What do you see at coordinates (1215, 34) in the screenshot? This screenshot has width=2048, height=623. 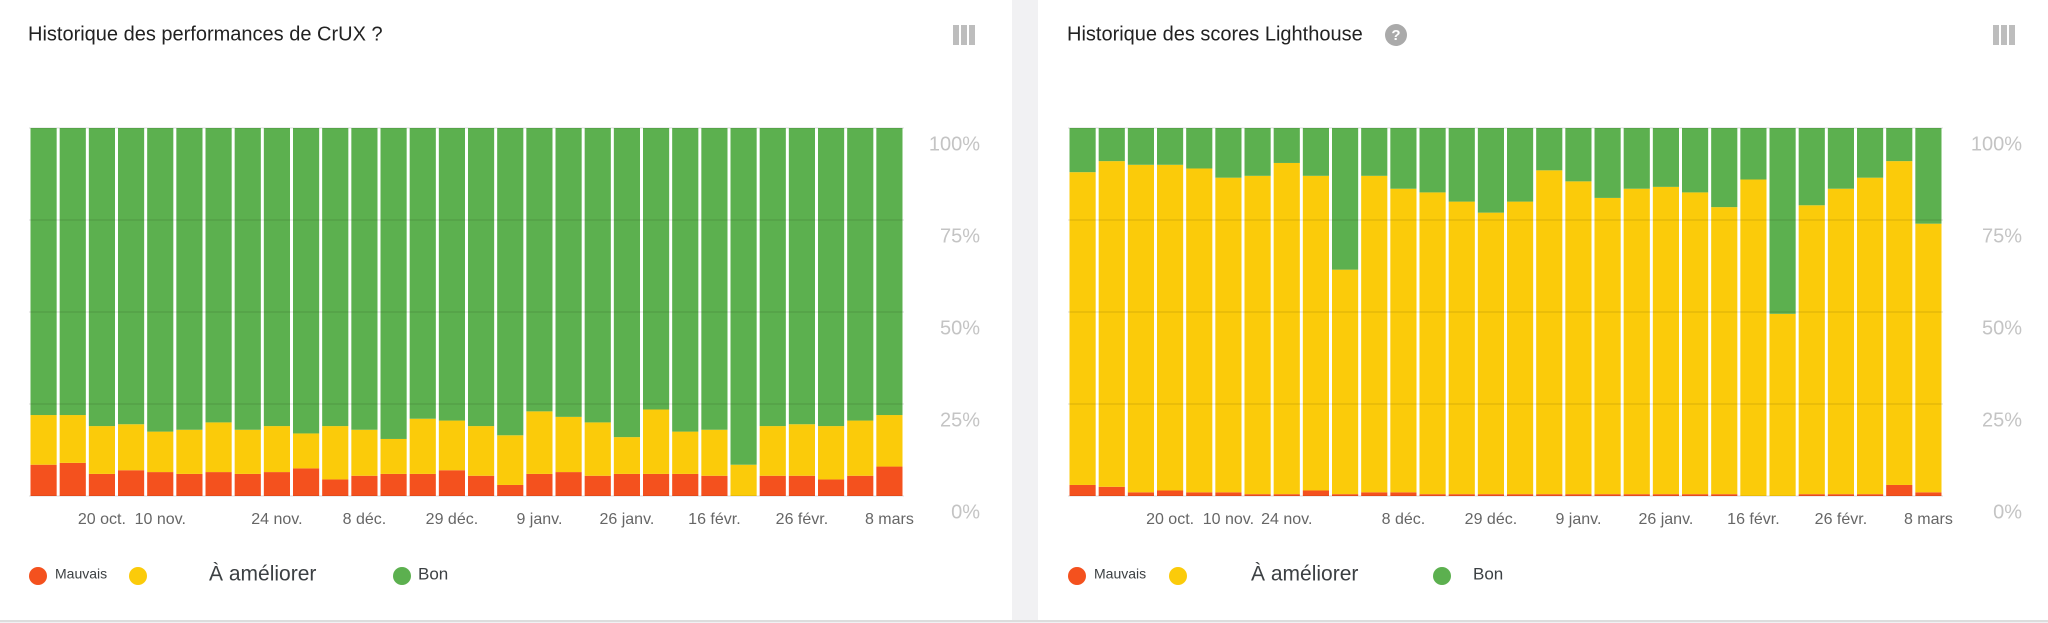 I see `chart-title: Historique des scores Lighthouse` at bounding box center [1215, 34].